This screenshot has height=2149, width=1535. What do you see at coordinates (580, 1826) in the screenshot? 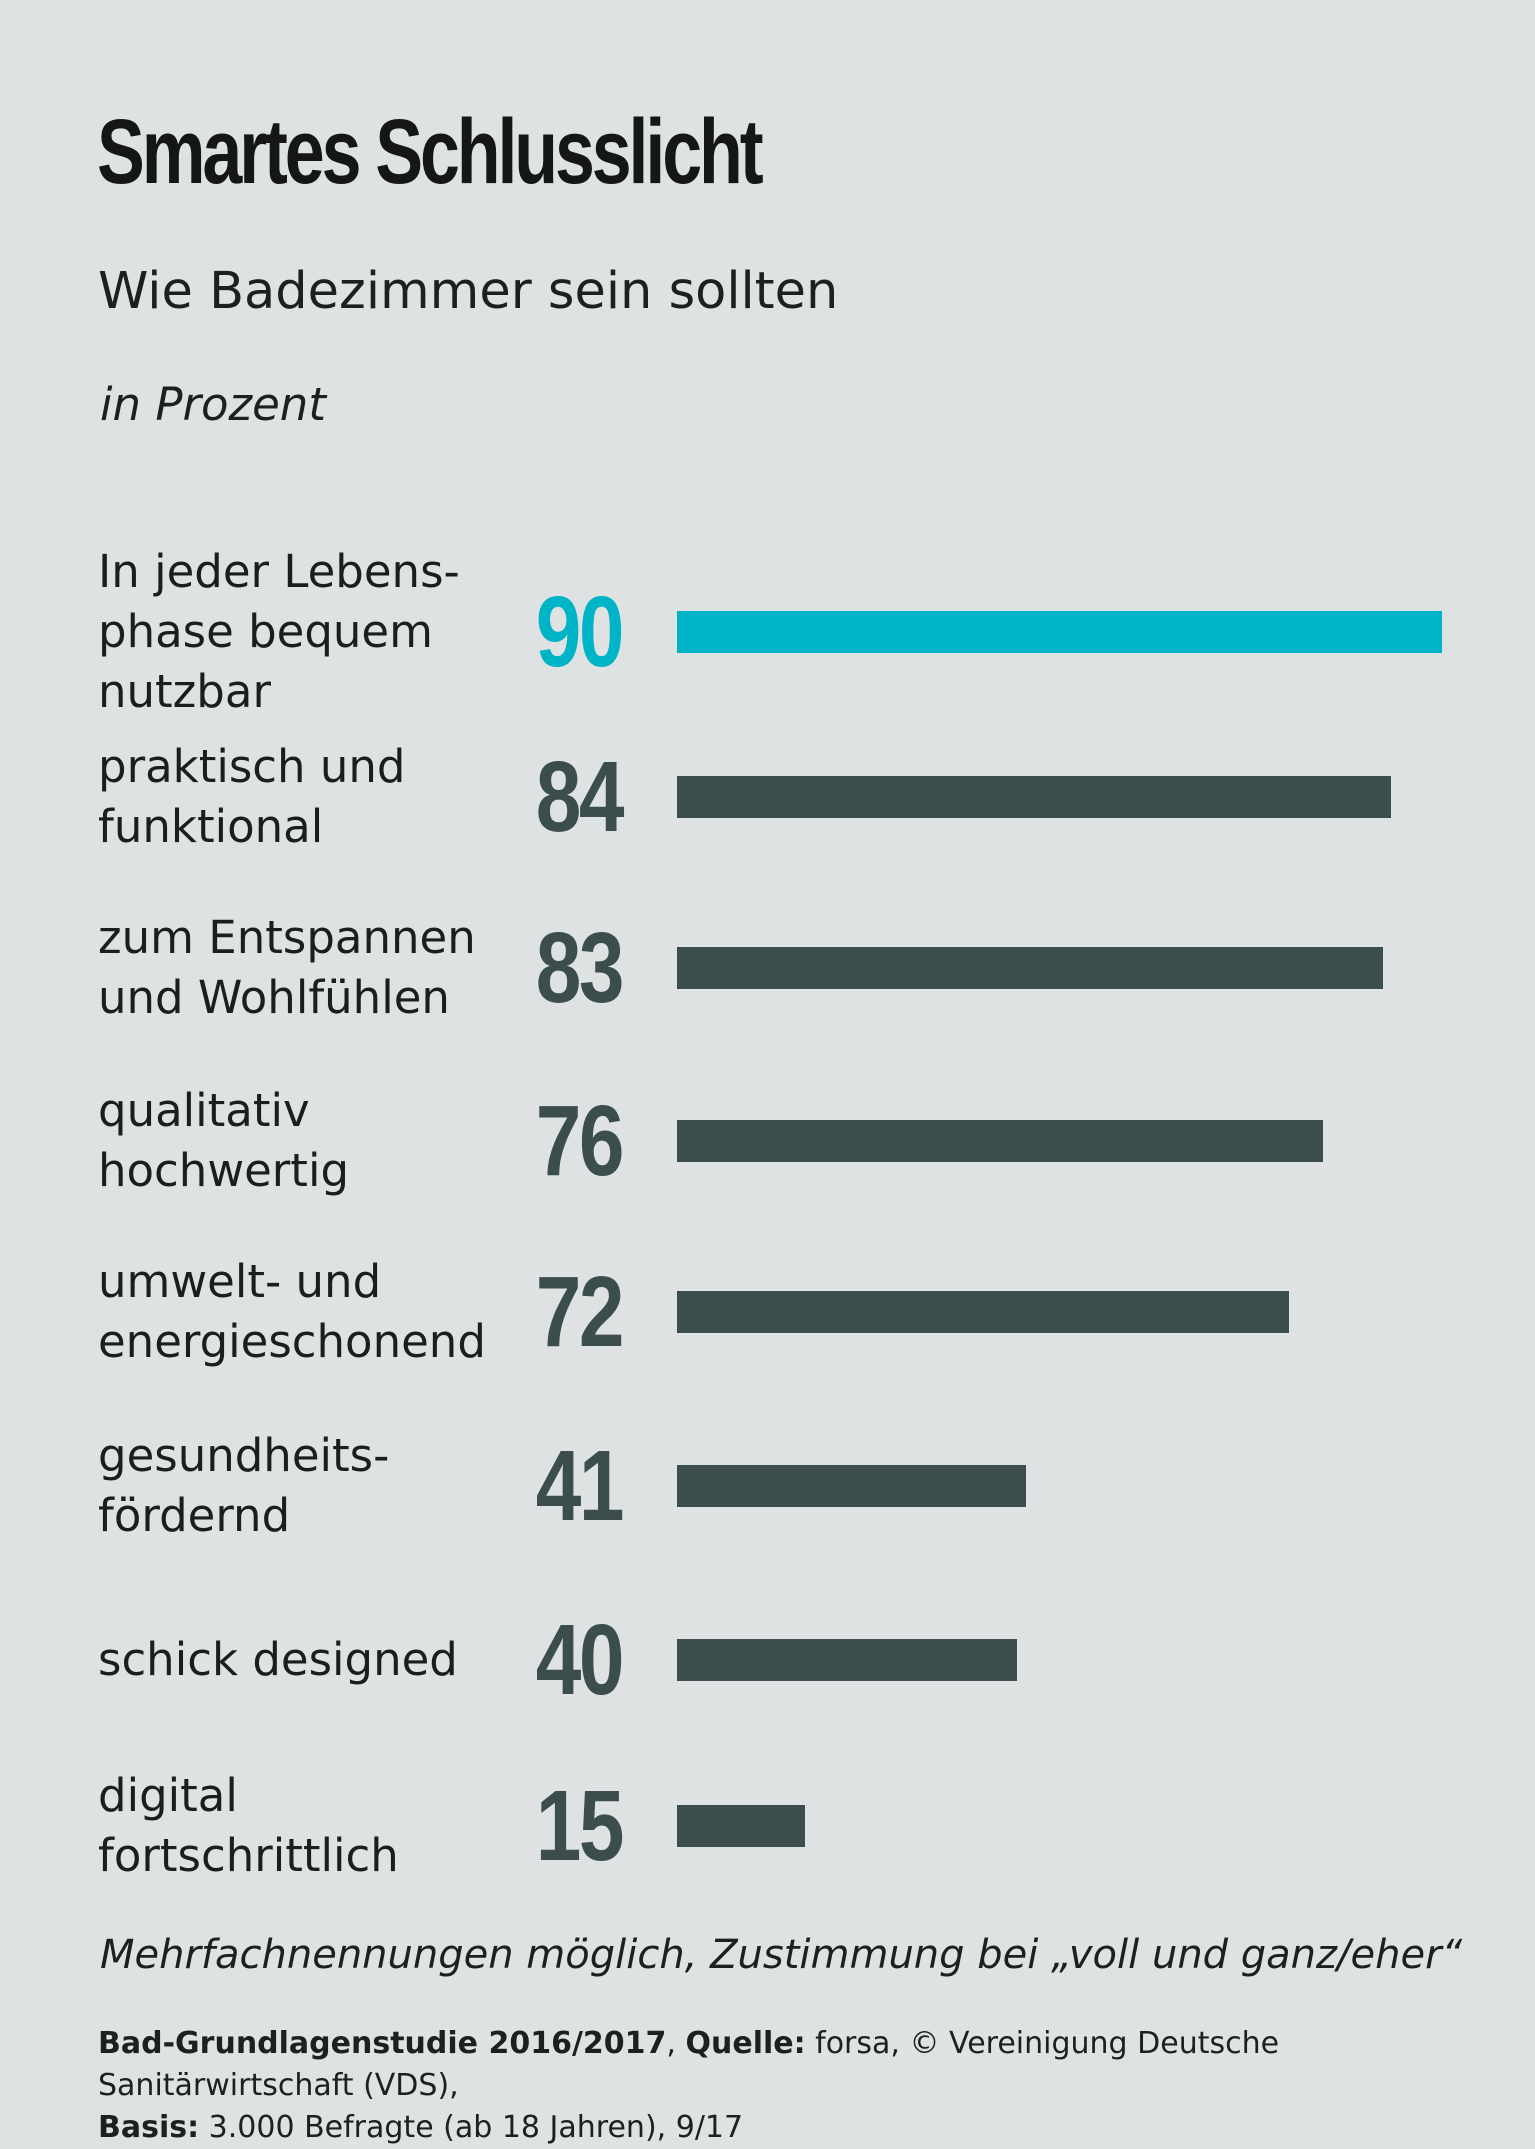
I see `value-label: 15` at bounding box center [580, 1826].